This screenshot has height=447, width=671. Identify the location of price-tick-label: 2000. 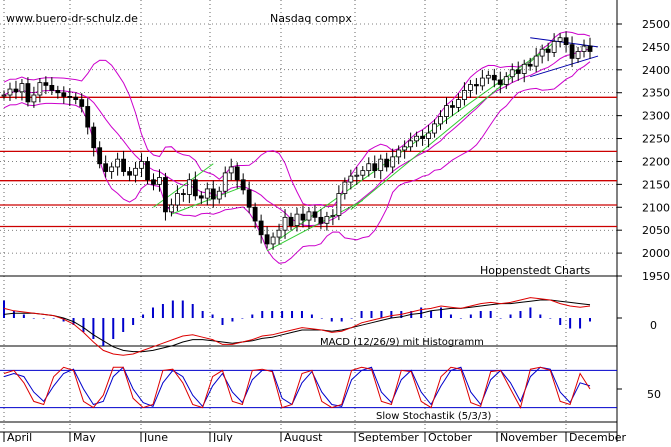
(656, 253).